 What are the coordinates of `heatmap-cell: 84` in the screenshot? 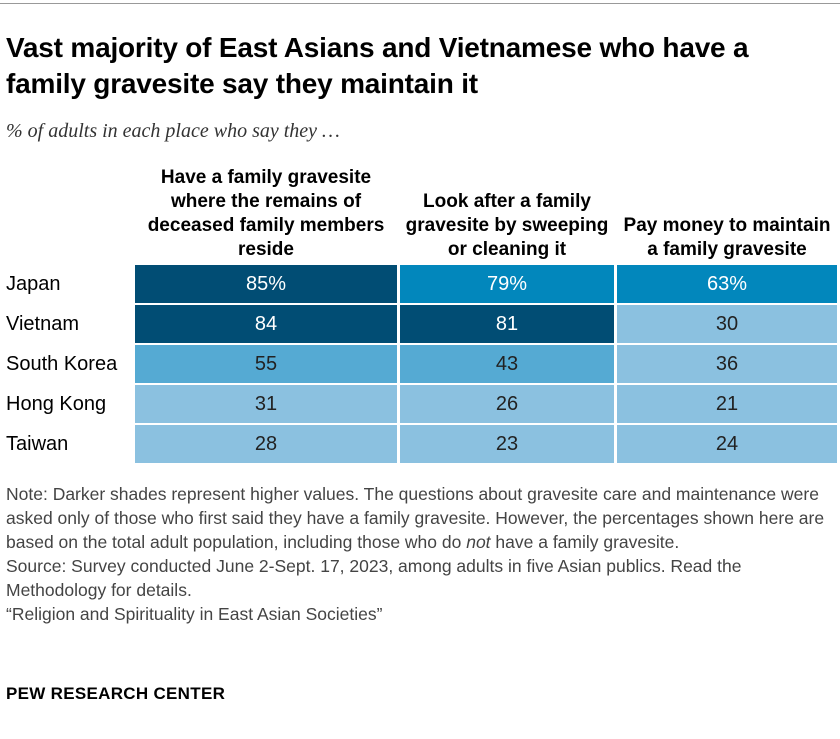 It's located at (266, 324).